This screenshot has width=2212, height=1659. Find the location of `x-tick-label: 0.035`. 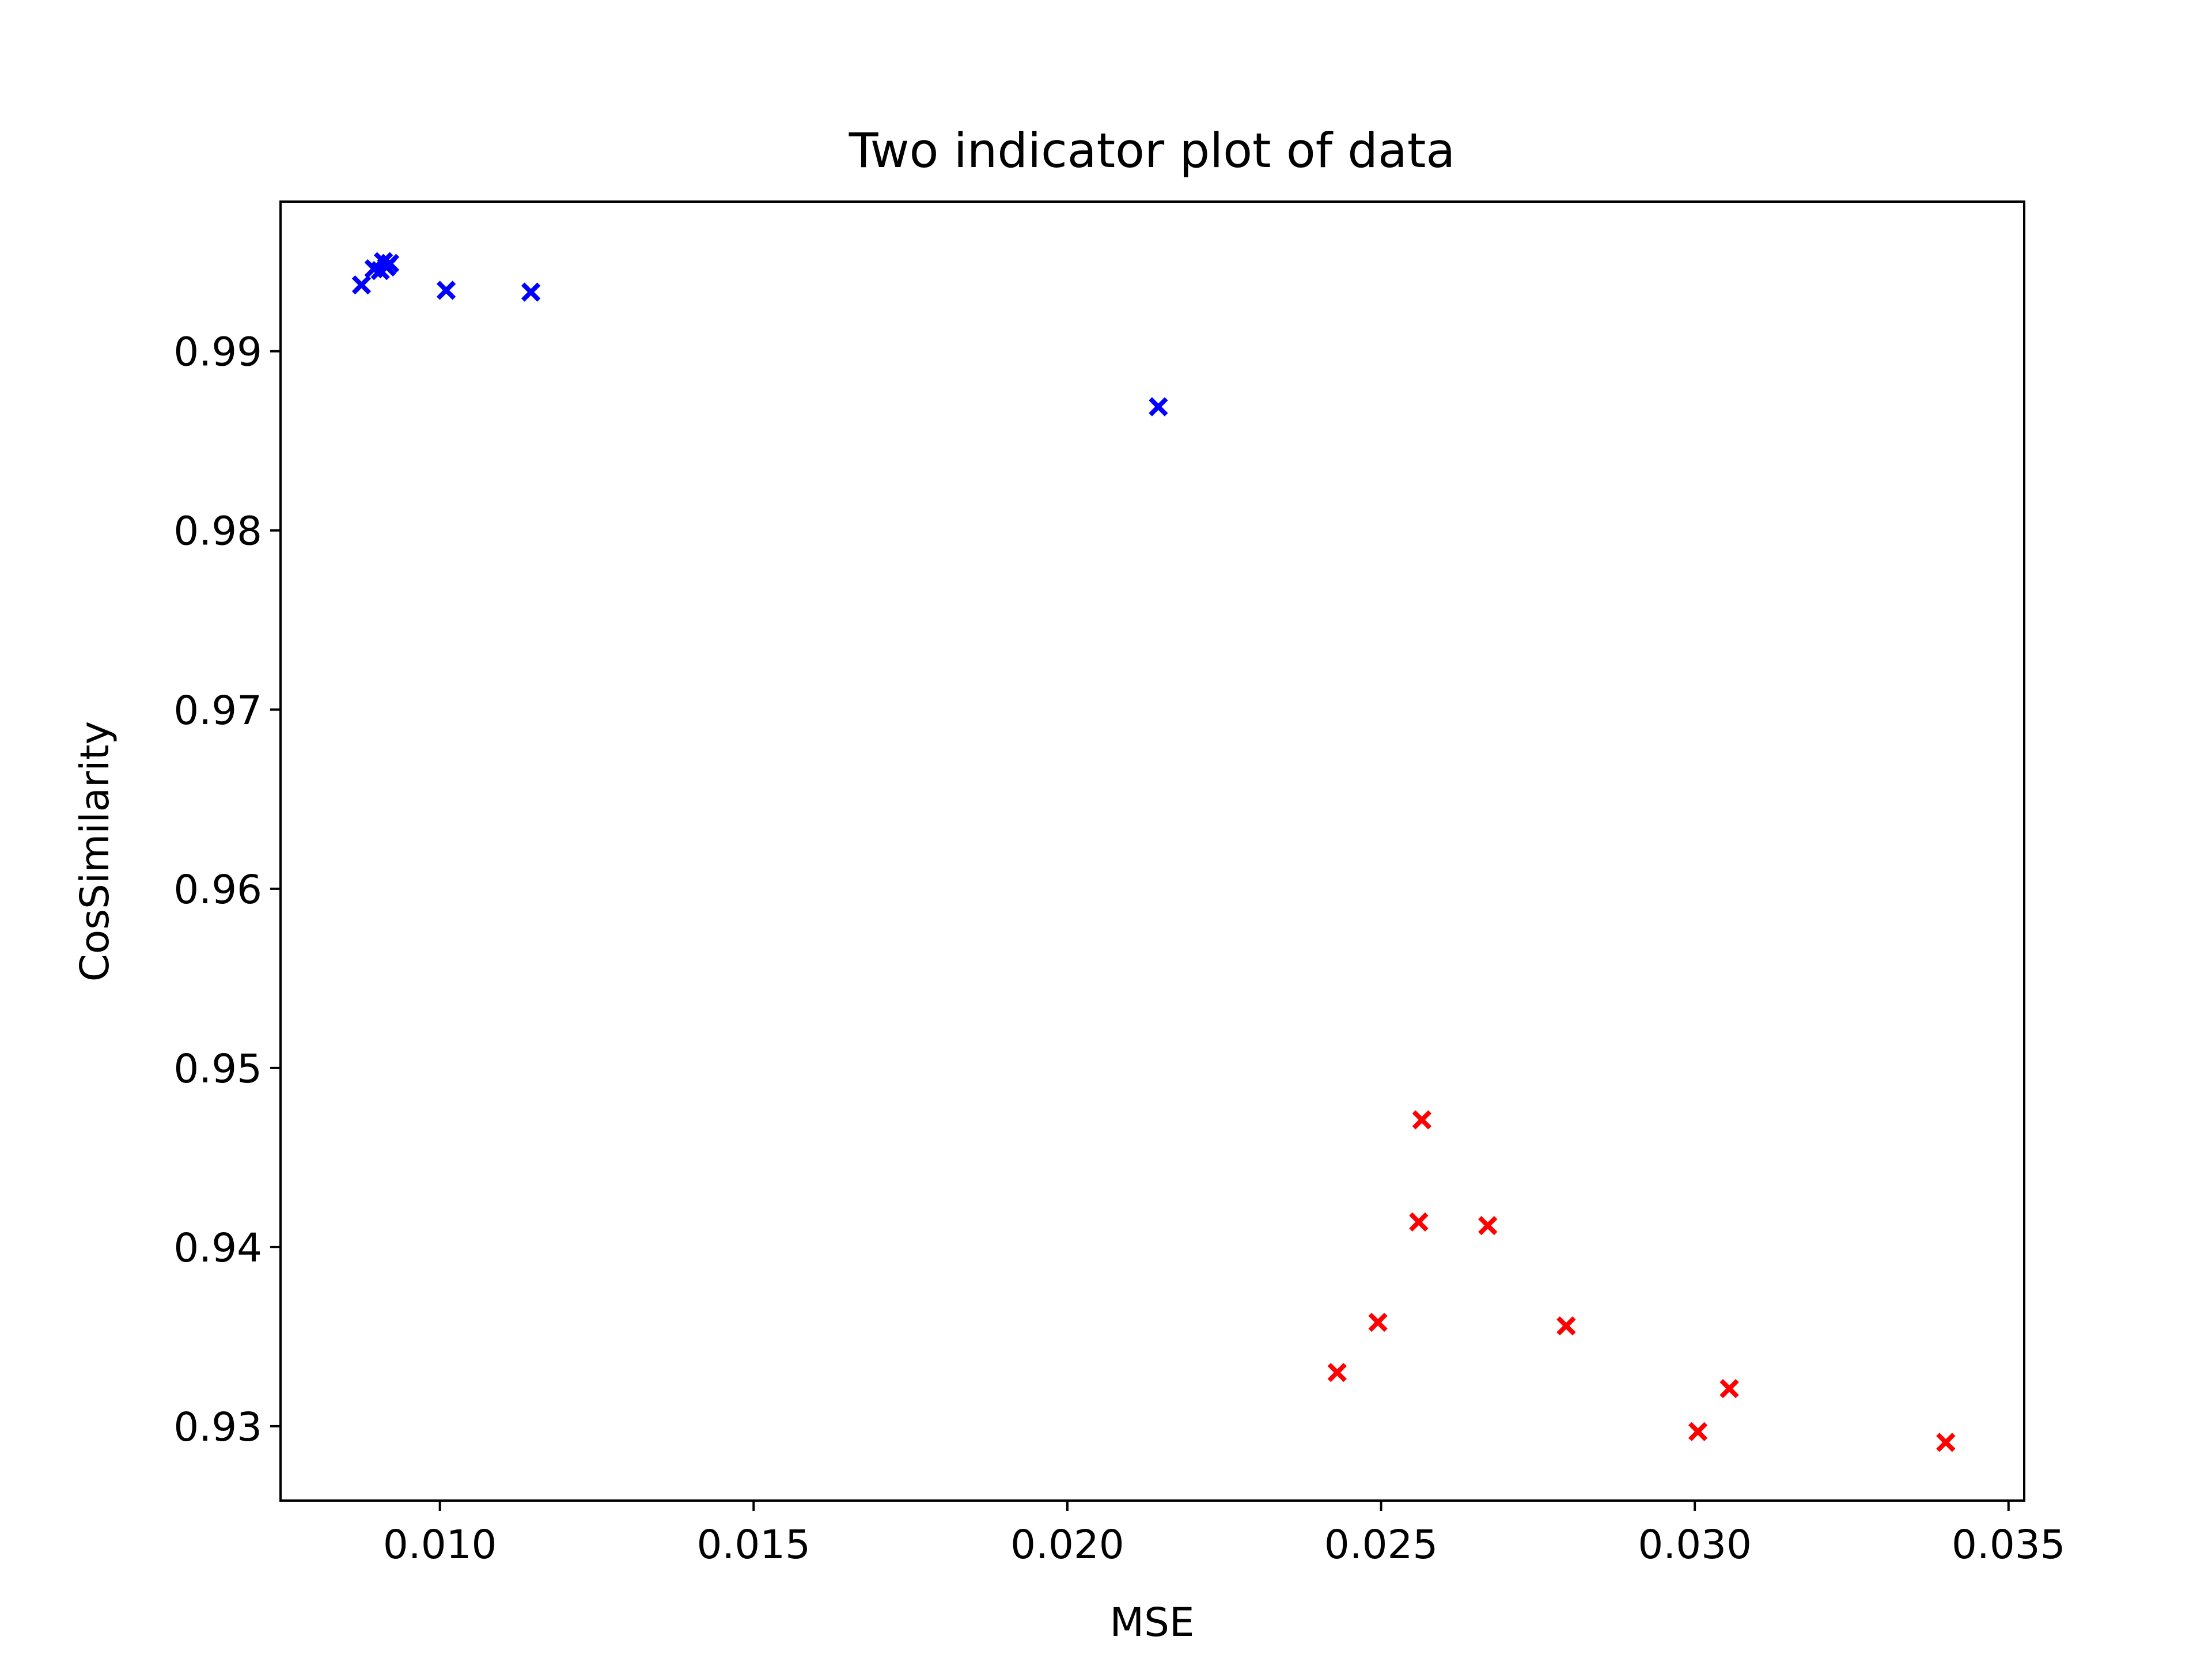

x-tick-label: 0.035 is located at coordinates (2009, 1545).